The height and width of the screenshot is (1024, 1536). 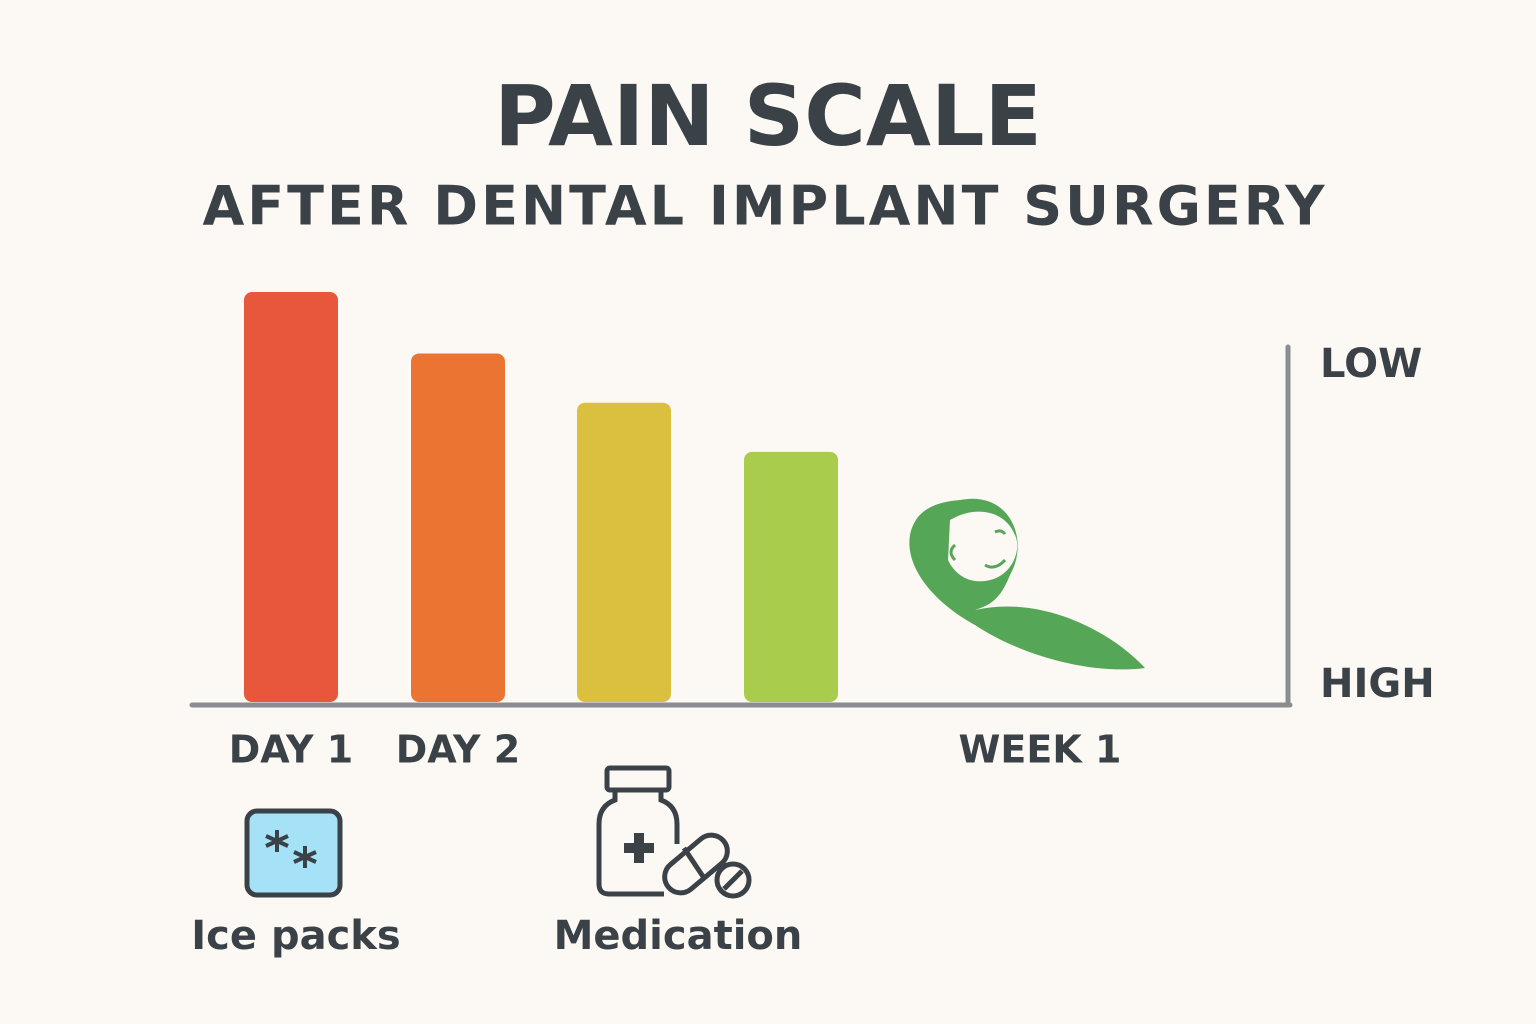 I want to click on chart-title: PAIN SCALE, so click(x=768, y=116).